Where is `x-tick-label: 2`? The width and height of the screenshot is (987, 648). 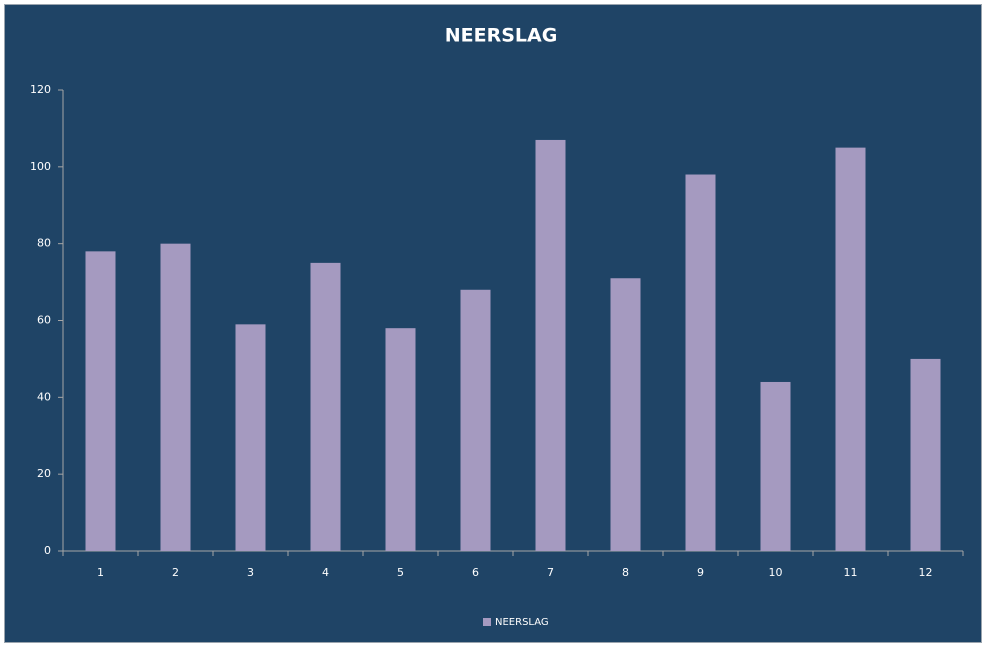 x-tick-label: 2 is located at coordinates (175, 572).